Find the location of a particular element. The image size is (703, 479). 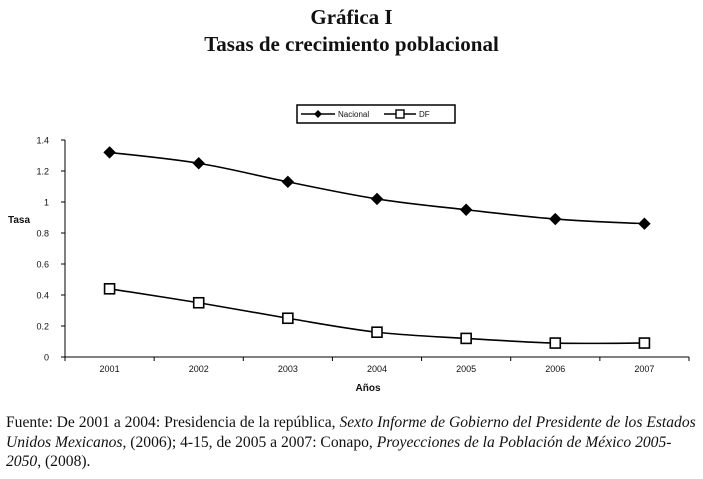

legend-box is located at coordinates (376, 114).